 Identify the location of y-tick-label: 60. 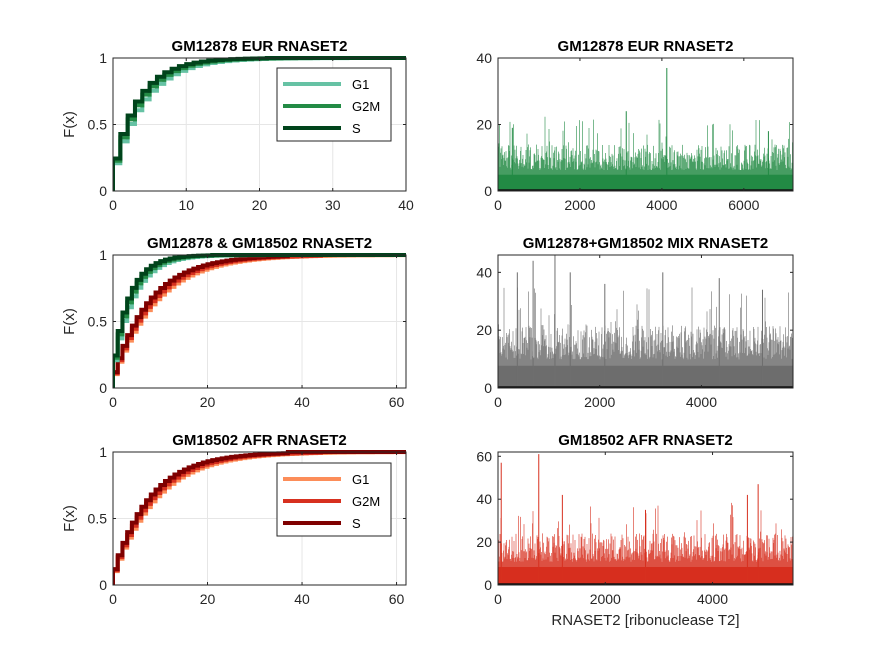
(484, 456).